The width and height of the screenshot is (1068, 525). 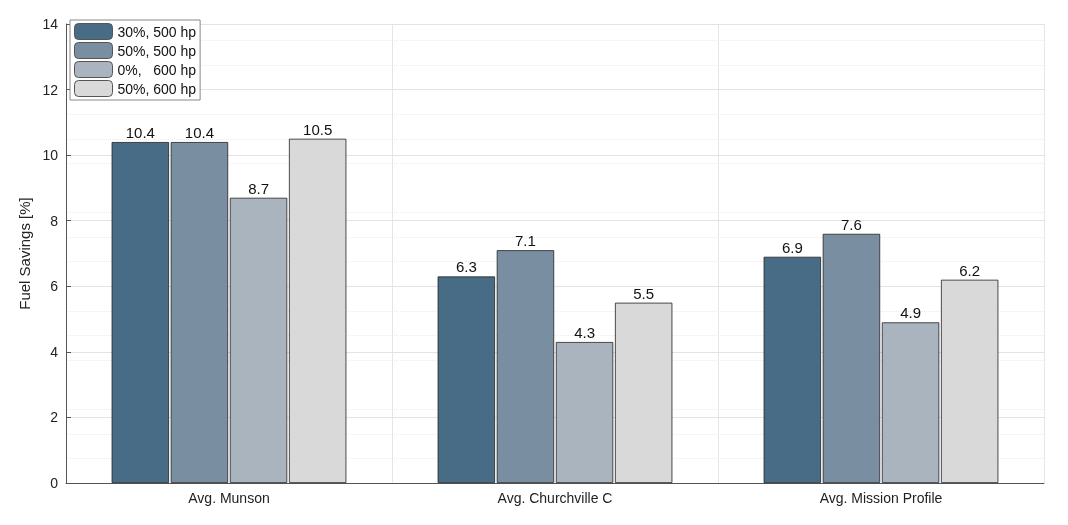 I want to click on legend-label: 50%, 600 hp, so click(x=157, y=88).